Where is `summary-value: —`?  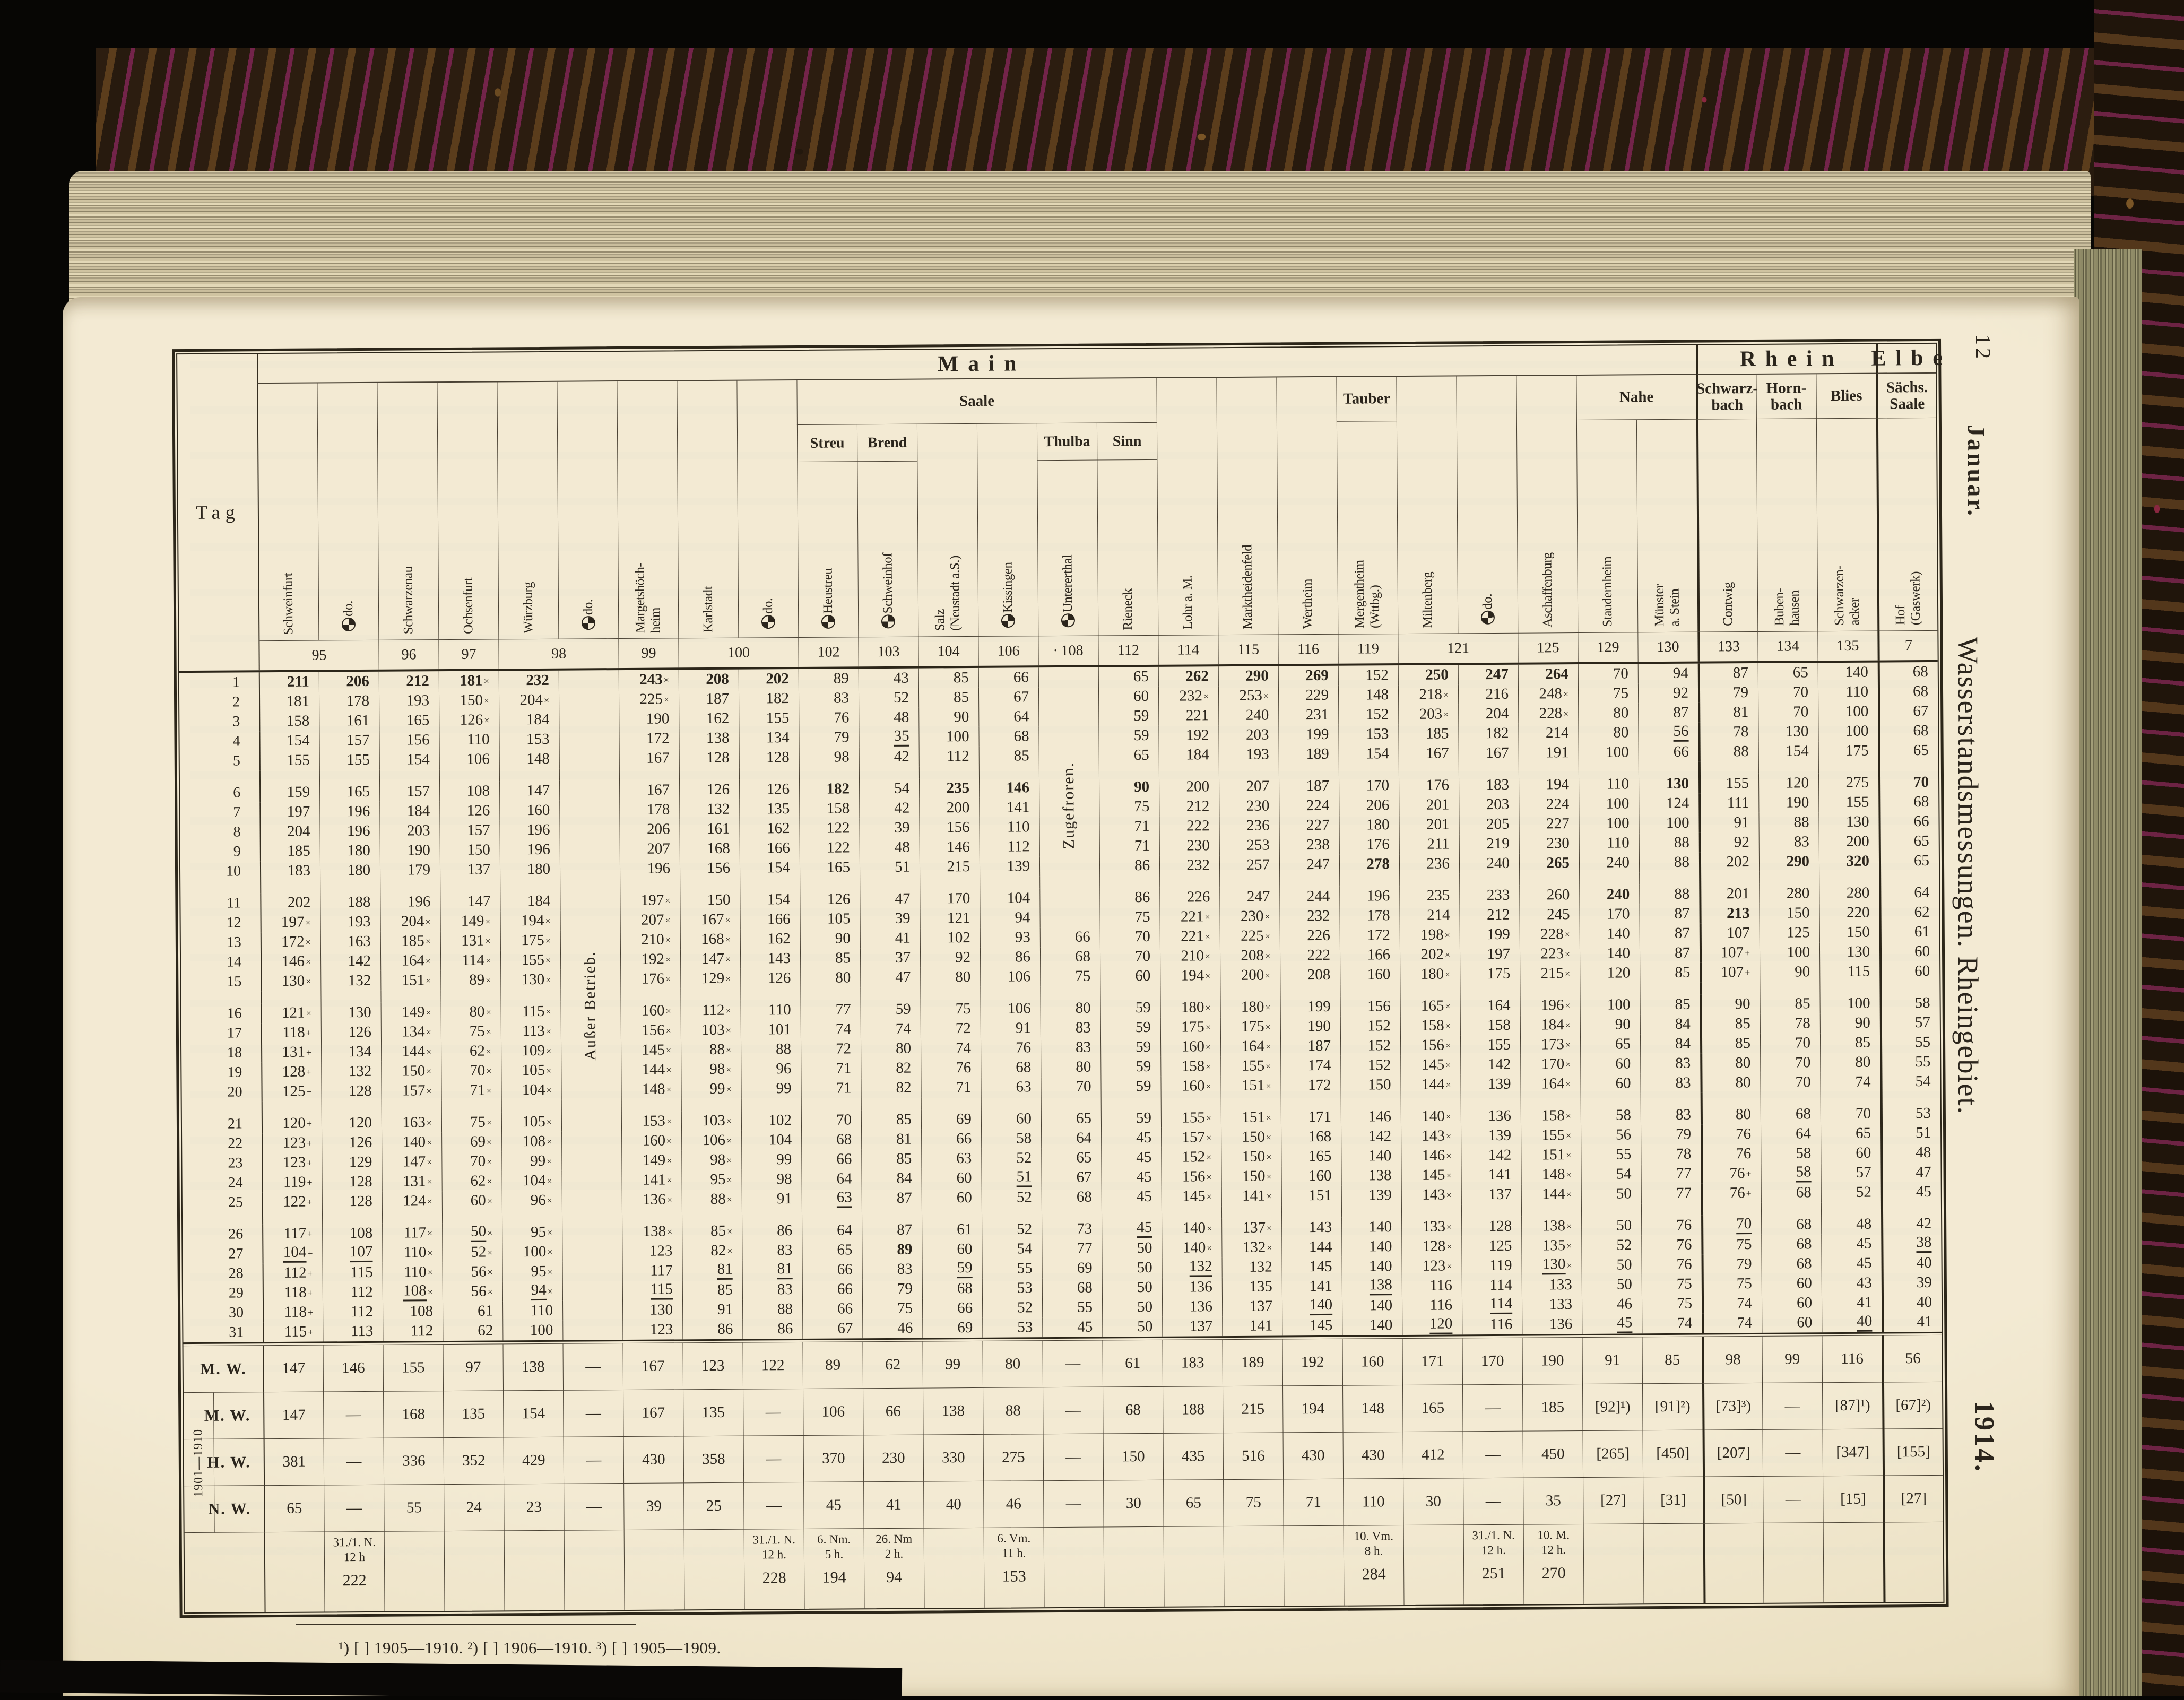
summary-value: — is located at coordinates (1073, 1457).